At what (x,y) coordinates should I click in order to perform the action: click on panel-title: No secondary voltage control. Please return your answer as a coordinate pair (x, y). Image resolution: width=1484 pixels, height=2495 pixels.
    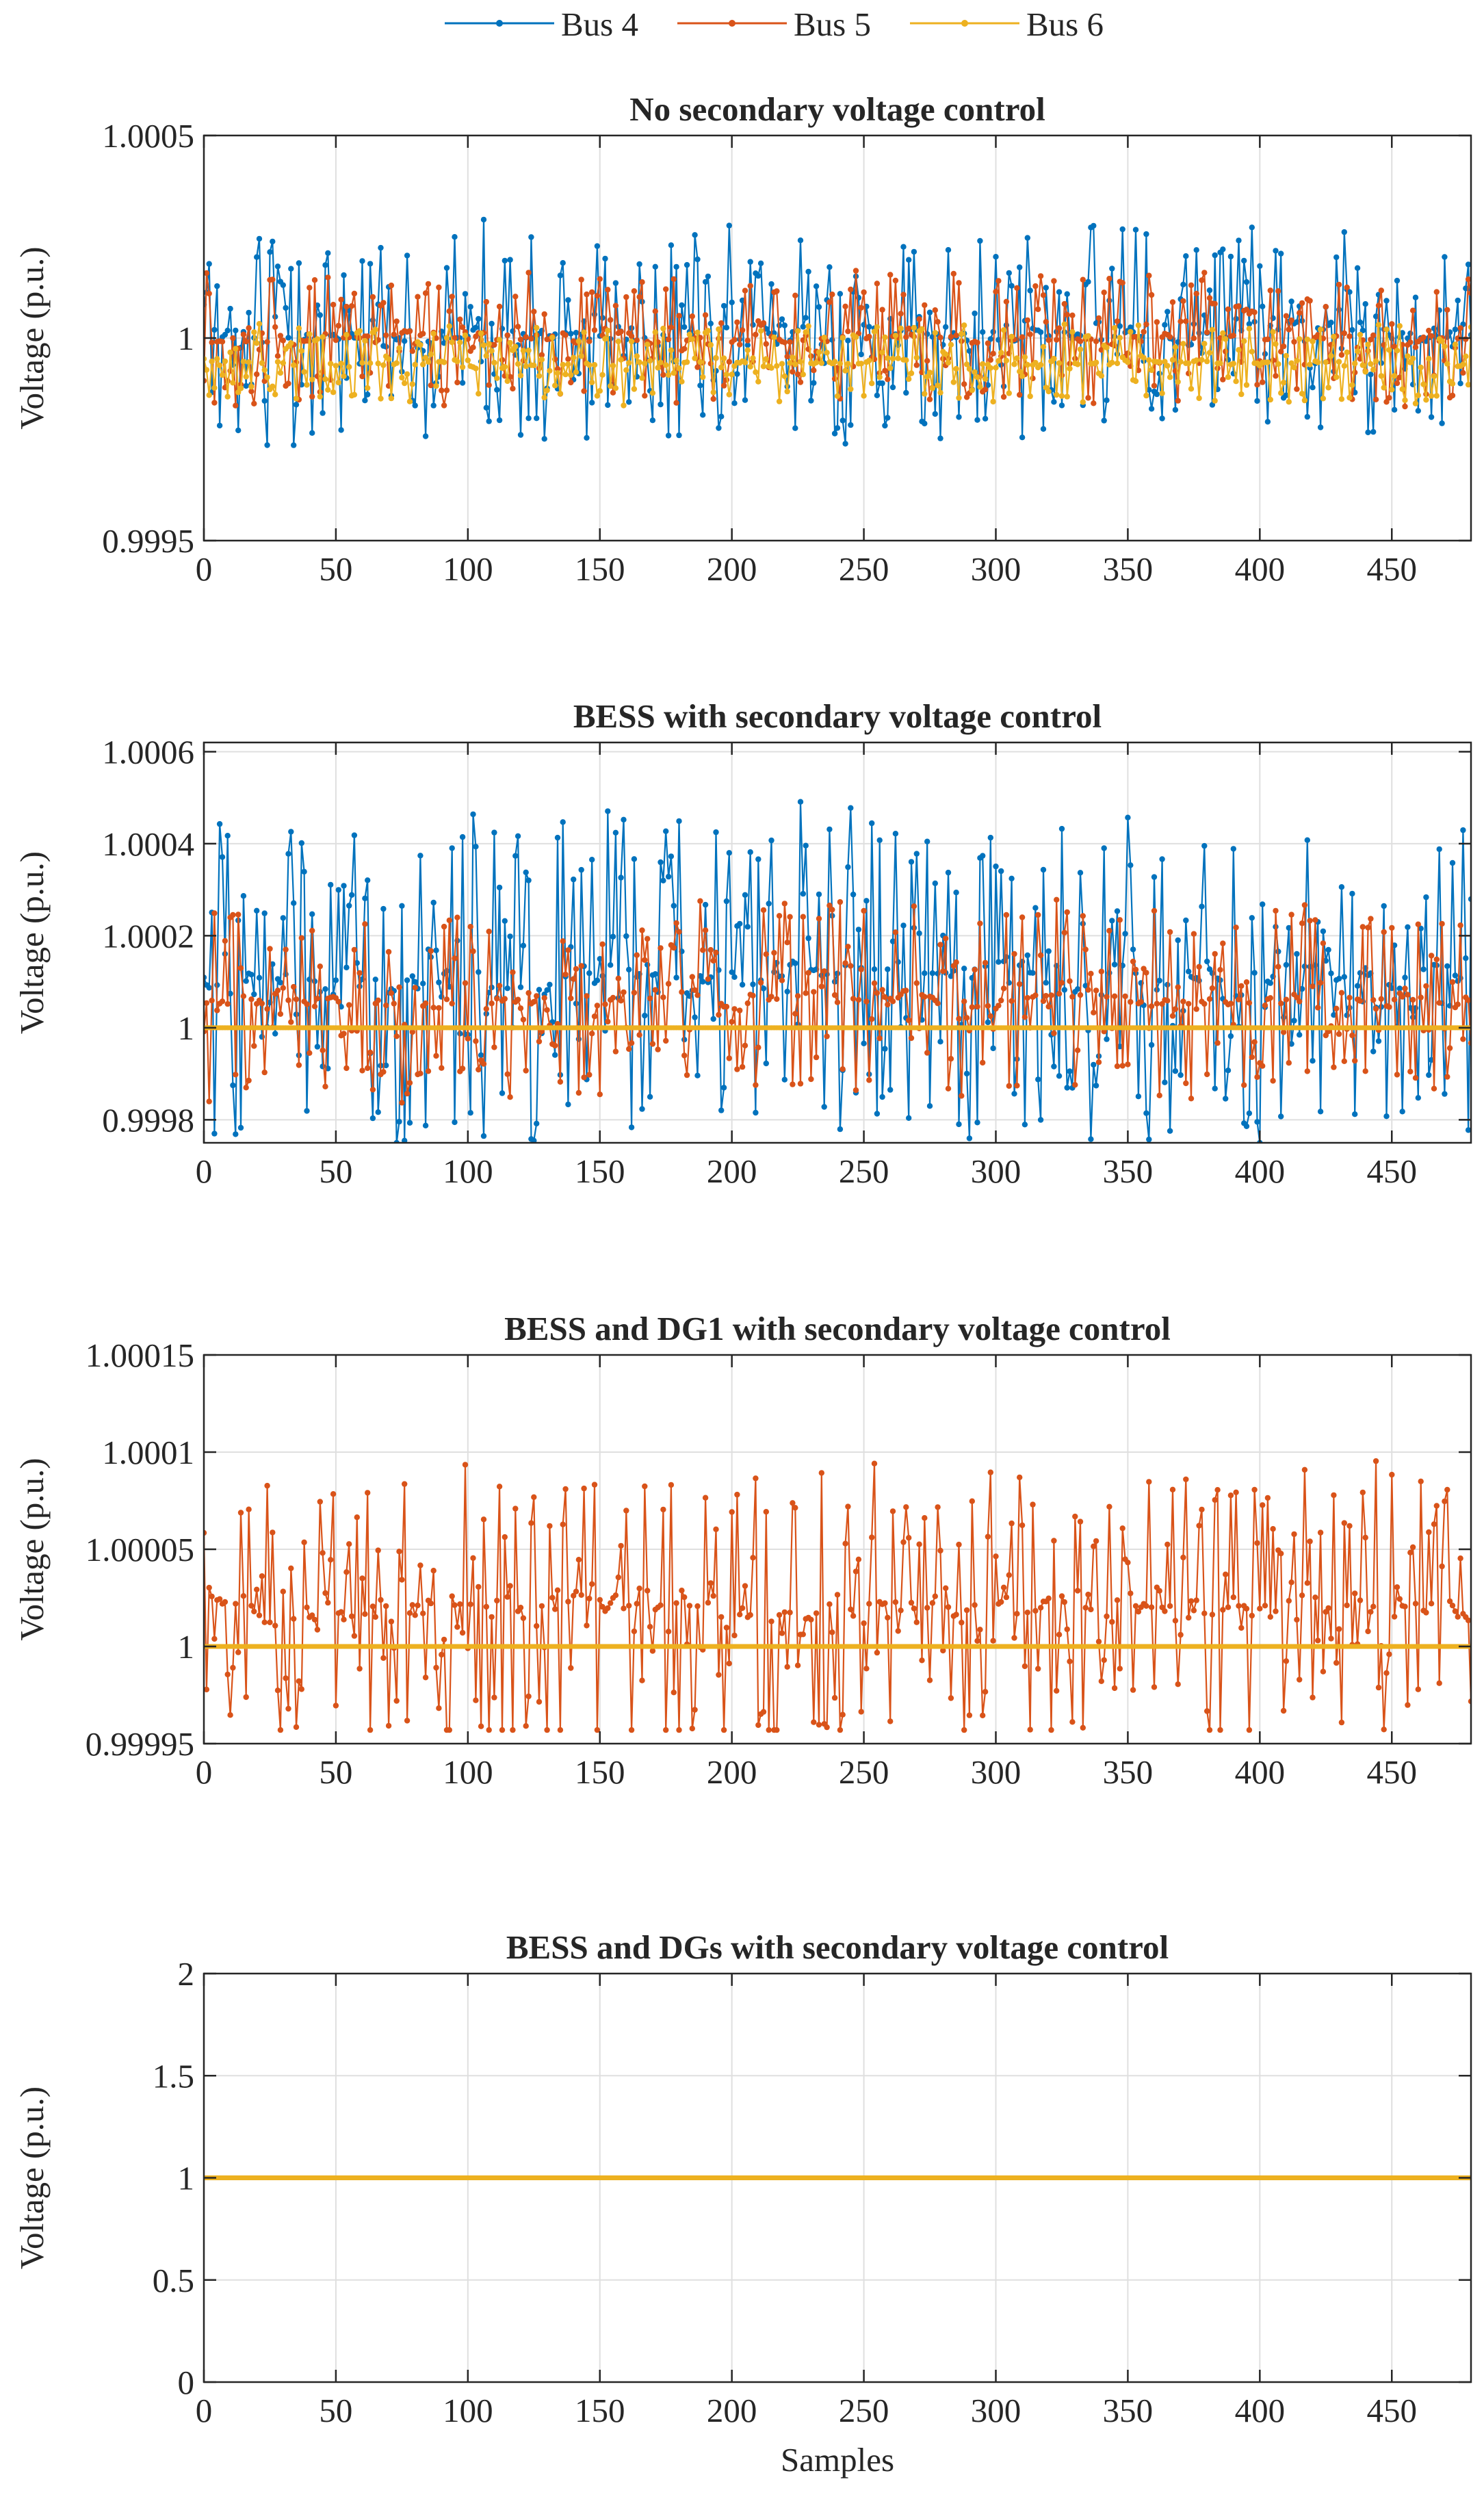
    Looking at the image, I should click on (837, 109).